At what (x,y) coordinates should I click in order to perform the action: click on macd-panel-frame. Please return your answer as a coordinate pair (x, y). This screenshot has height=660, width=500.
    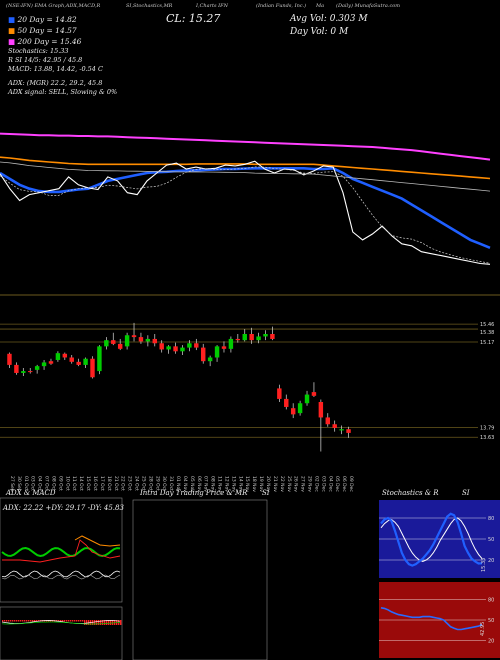
    Looking at the image, I should click on (61, 633).